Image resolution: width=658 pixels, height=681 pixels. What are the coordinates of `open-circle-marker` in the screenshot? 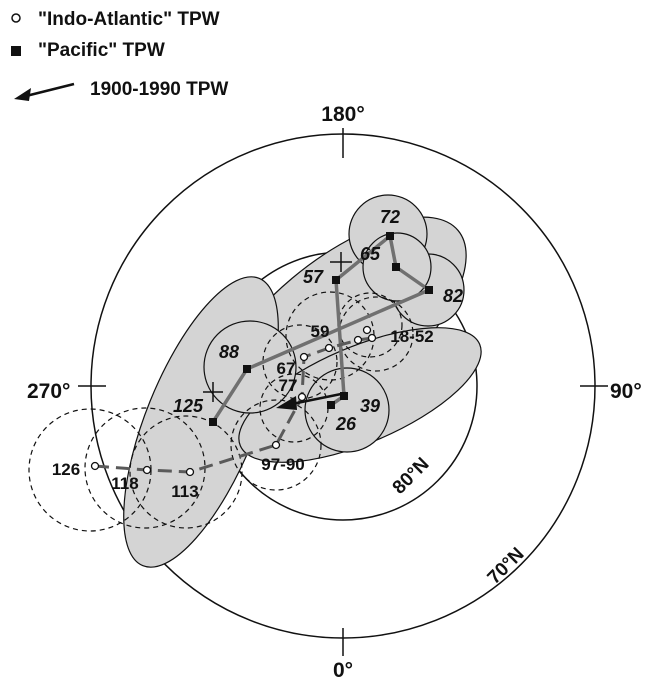 It's located at (16, 18).